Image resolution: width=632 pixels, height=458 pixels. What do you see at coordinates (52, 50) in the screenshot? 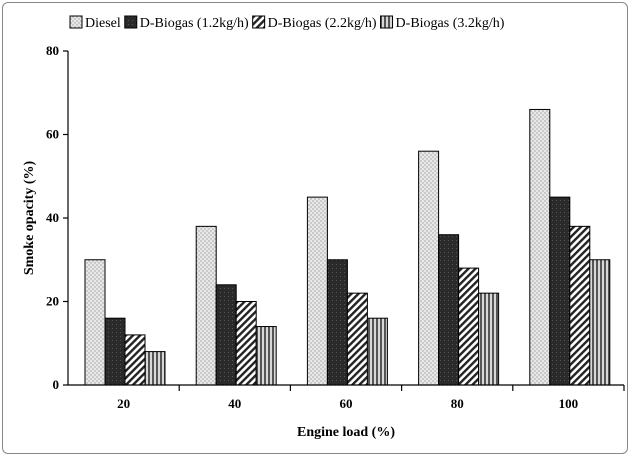
I see `y-tick-label: 80` at bounding box center [52, 50].